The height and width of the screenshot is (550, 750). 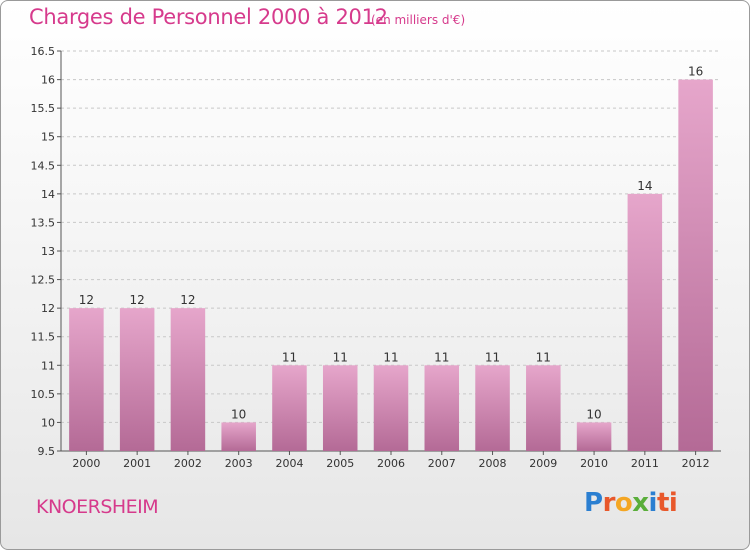 What do you see at coordinates (239, 463) in the screenshot?
I see `x-tick-label: 2003` at bounding box center [239, 463].